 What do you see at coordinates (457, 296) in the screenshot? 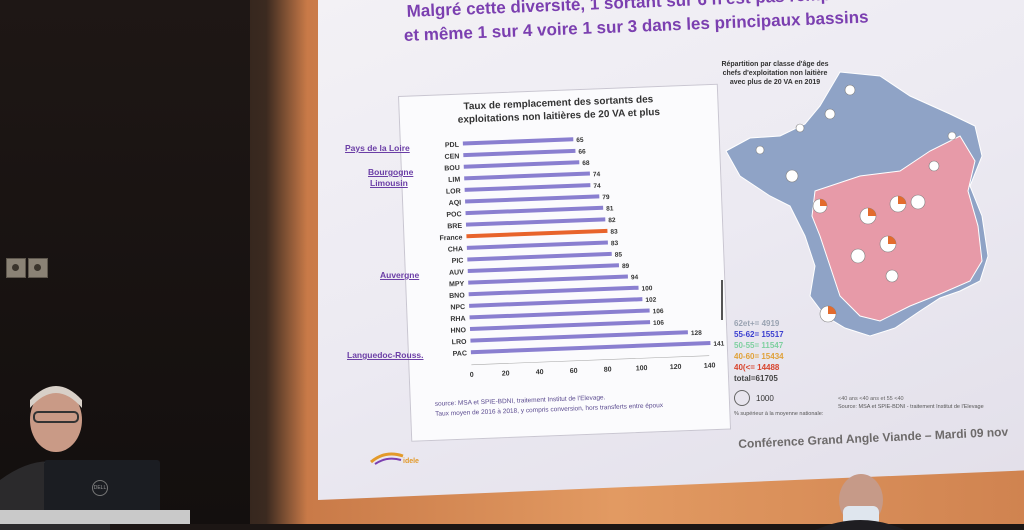
I see `category-label-bno: BNO` at bounding box center [457, 296].